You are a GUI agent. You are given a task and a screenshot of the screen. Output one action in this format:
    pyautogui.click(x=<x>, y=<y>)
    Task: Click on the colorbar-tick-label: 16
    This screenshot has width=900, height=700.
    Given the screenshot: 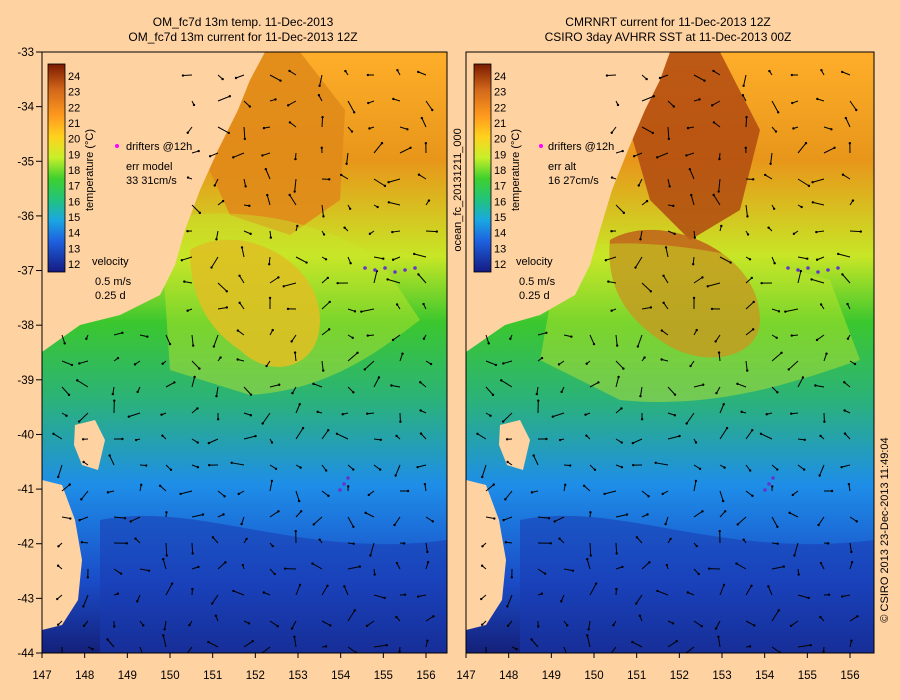 What is the action you would take?
    pyautogui.click(x=500, y=202)
    